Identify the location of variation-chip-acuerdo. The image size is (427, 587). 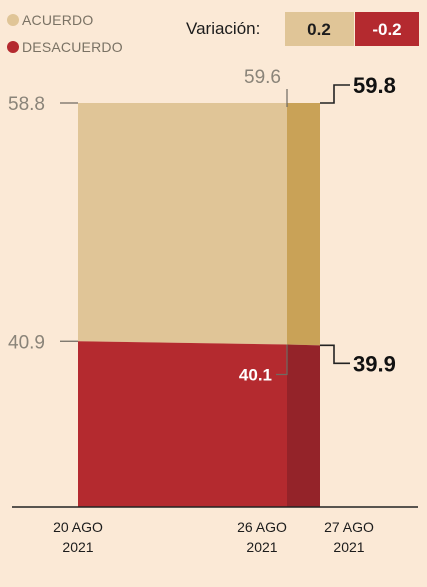
(319, 29).